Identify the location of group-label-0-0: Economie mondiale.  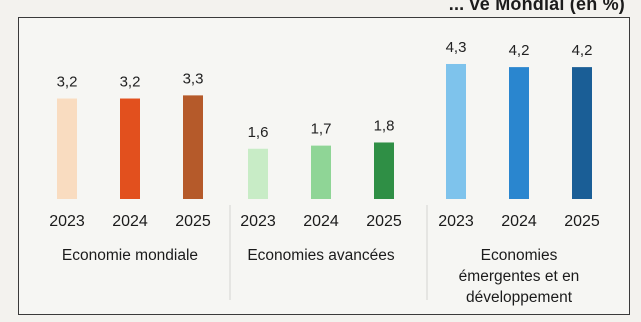
(130, 255).